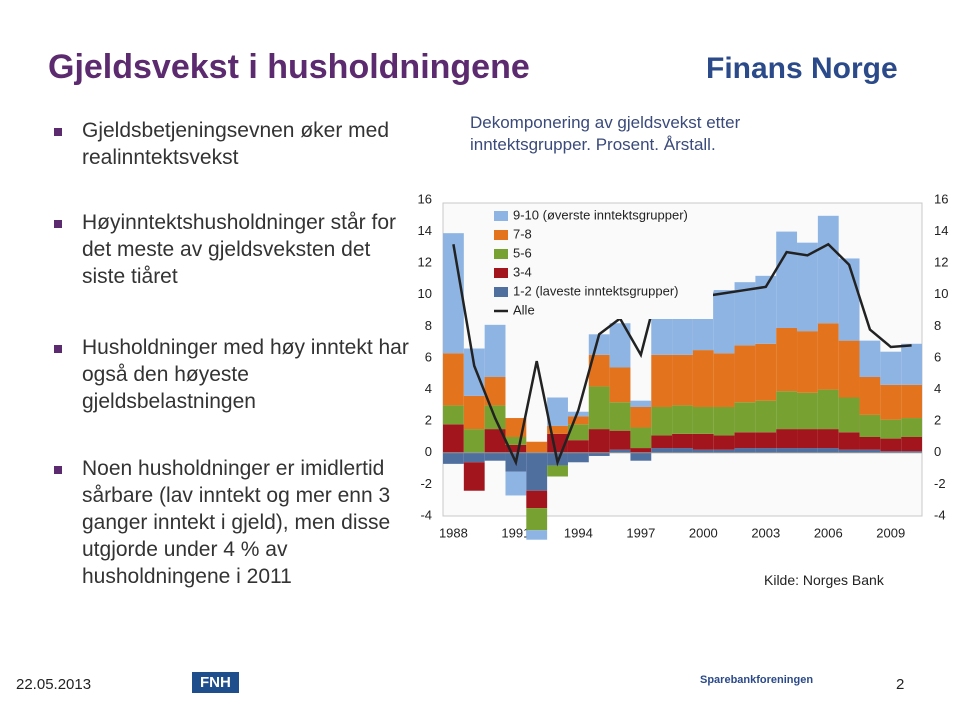 The image size is (960, 721). What do you see at coordinates (578, 532) in the screenshot?
I see `x-tick-label: 1994` at bounding box center [578, 532].